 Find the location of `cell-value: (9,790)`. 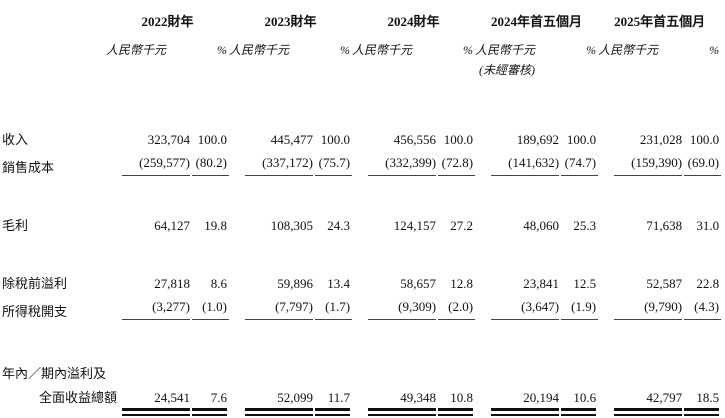

cell-value: (9,790) is located at coordinates (648, 309).